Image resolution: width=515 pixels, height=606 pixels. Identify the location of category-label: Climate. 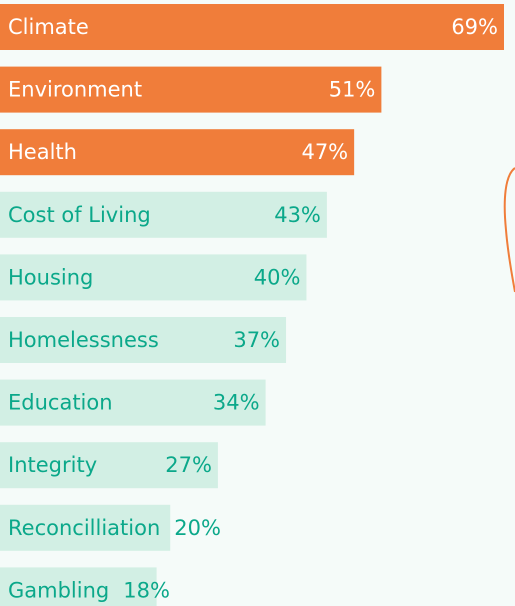
(48, 27).